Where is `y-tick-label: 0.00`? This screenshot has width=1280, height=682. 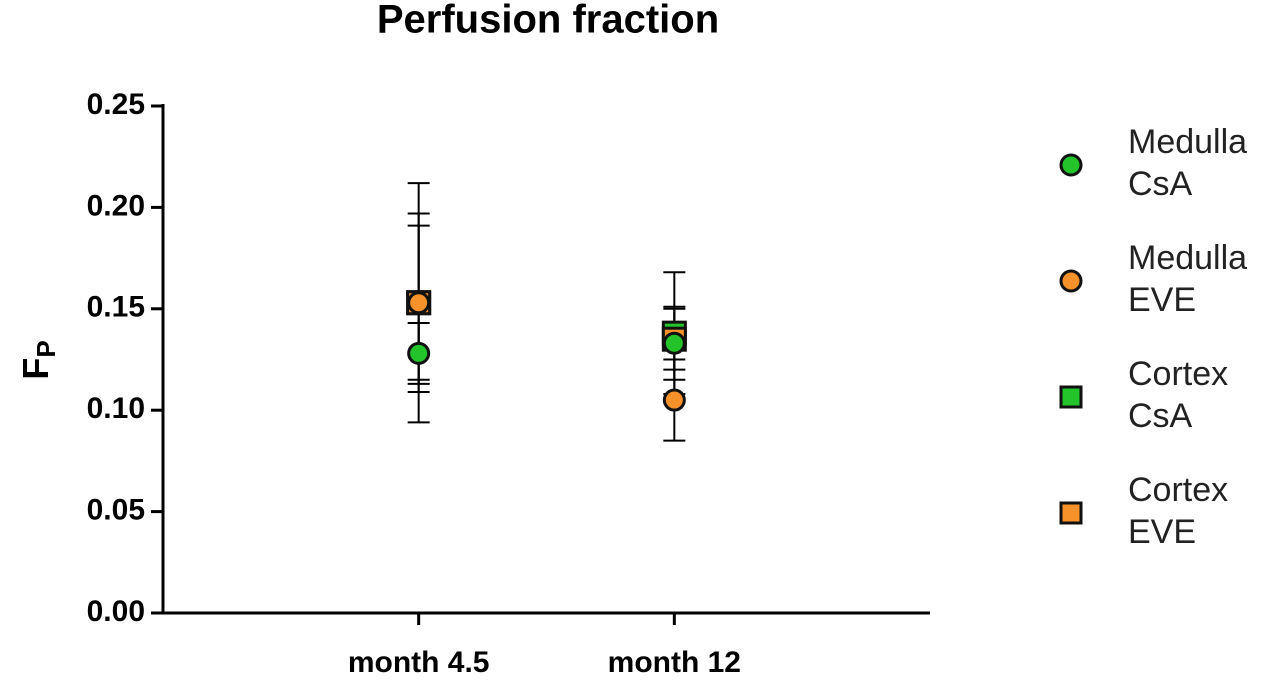 y-tick-label: 0.00 is located at coordinates (116, 611).